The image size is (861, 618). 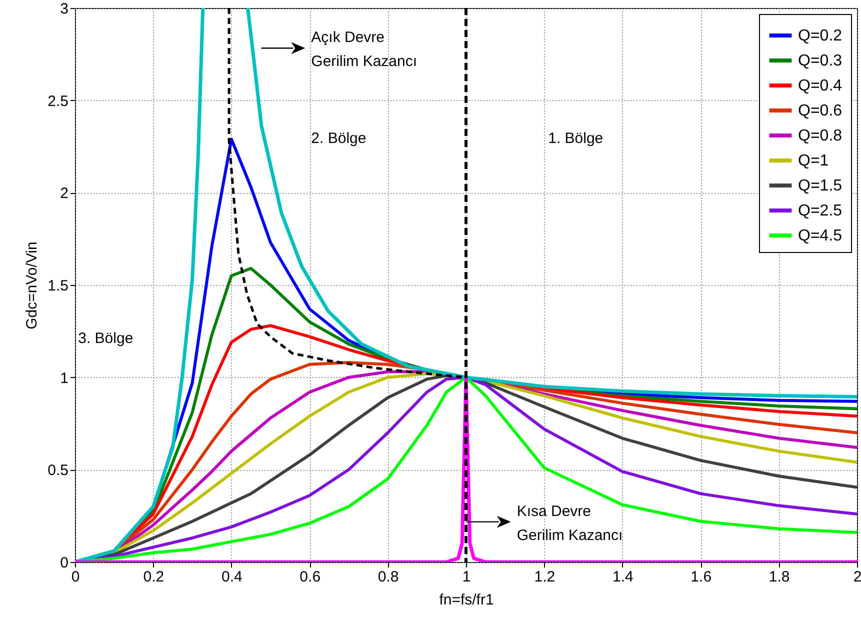 I want to click on y-tick-label: 1.5, so click(x=58, y=286).